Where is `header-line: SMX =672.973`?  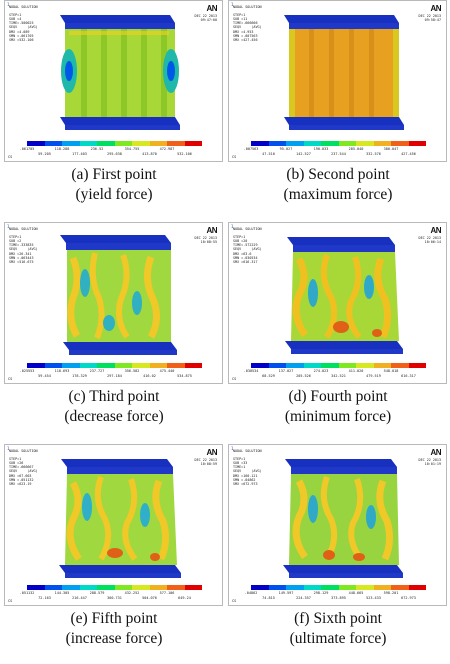 header-line: SMX =672.973 is located at coordinates (245, 483).